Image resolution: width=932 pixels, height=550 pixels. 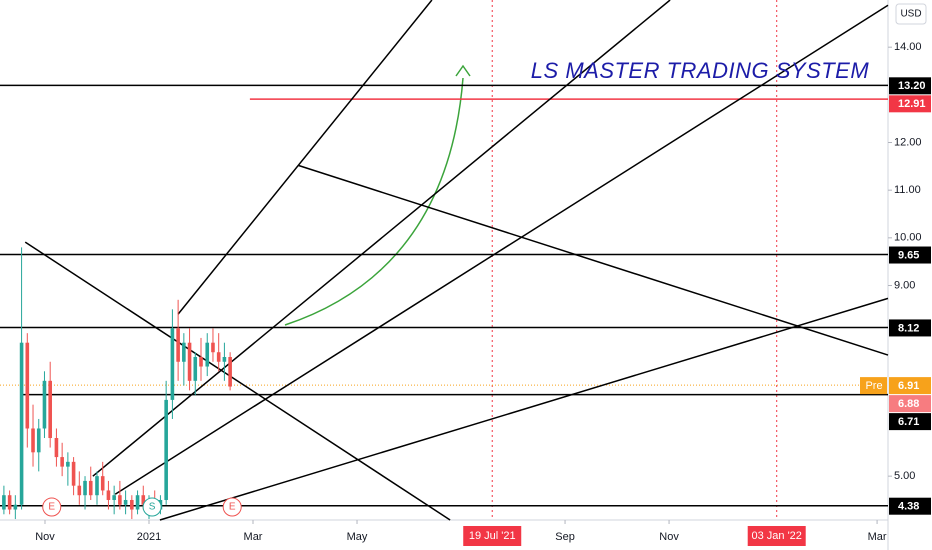 What do you see at coordinates (463, 70) in the screenshot?
I see `arrow-head` at bounding box center [463, 70].